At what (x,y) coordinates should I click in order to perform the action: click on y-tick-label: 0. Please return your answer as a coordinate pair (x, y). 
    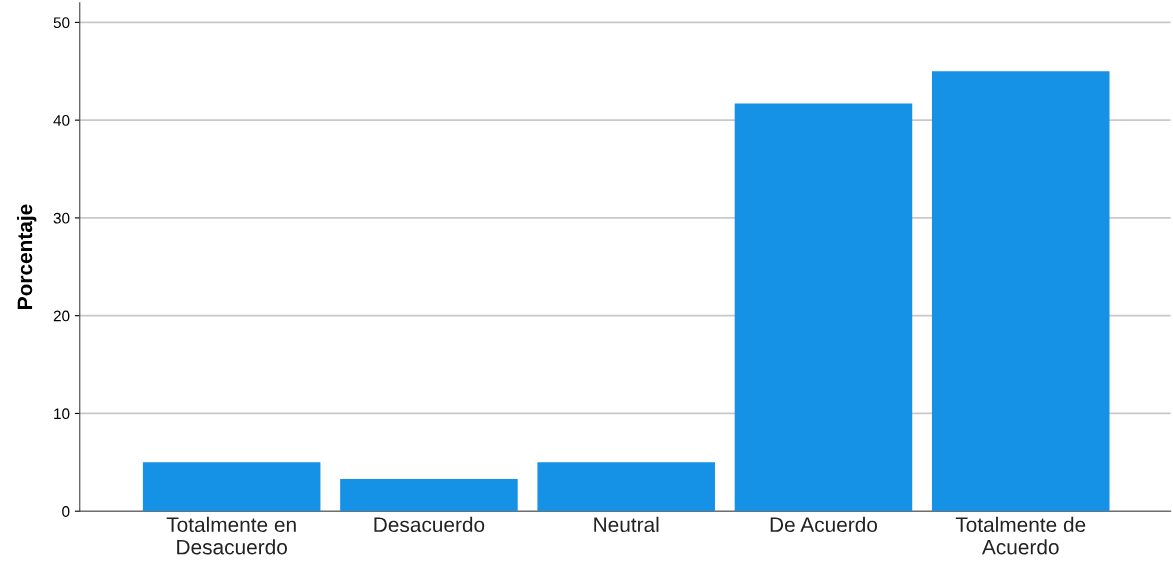
    Looking at the image, I should click on (66, 511).